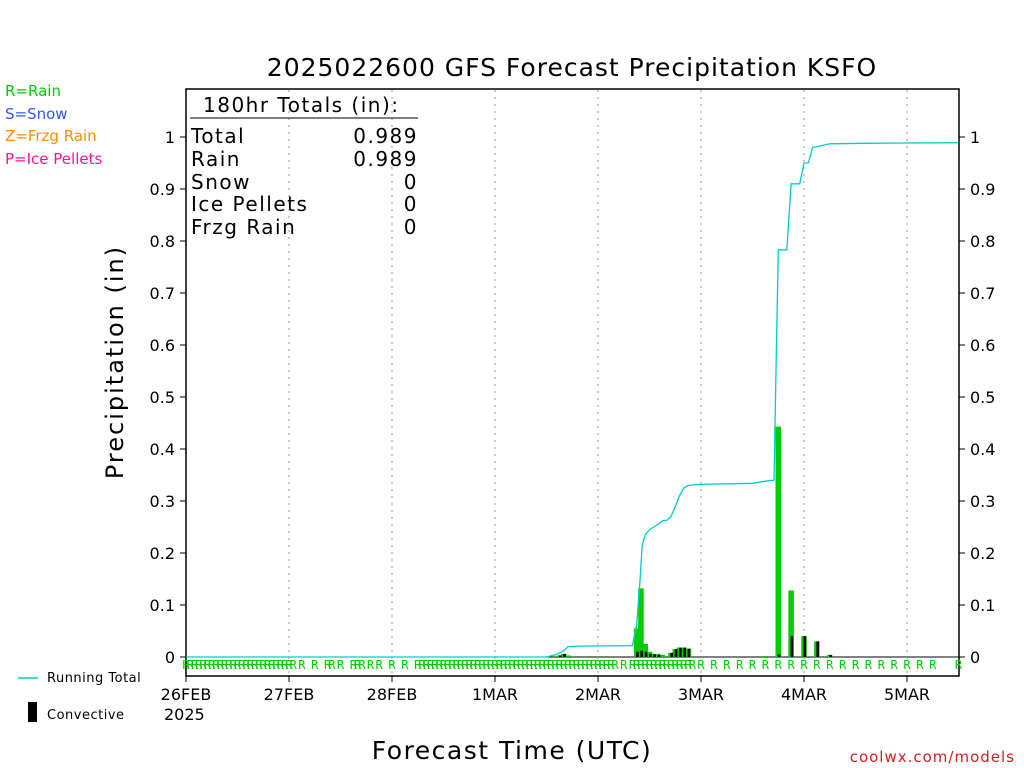  I want to click on x-tick-label: 28FEB, so click(392, 694).